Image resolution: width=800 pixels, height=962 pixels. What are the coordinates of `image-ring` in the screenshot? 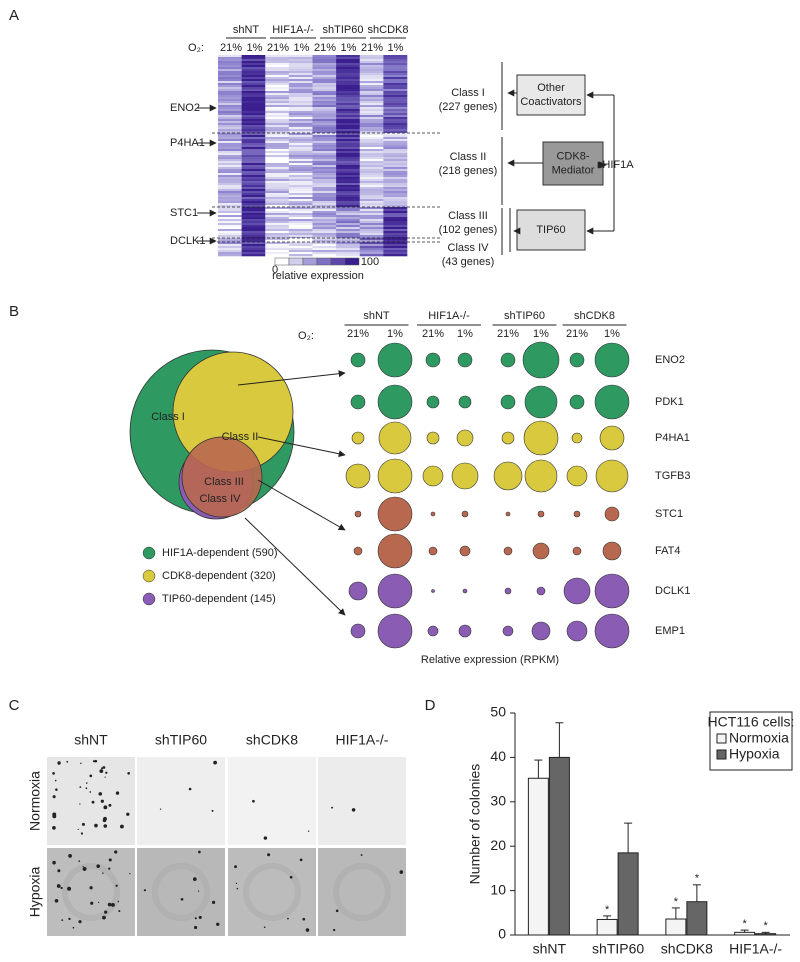 It's located at (181, 892).